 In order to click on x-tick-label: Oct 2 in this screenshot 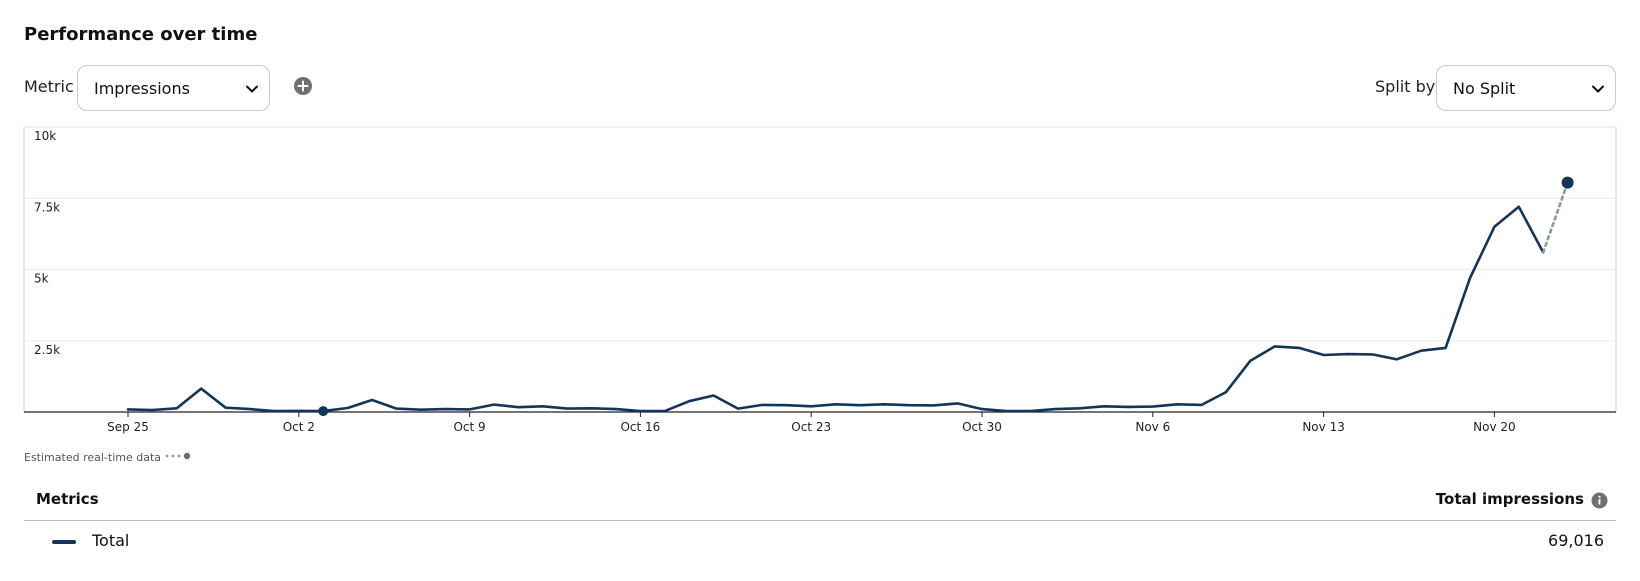, I will do `click(299, 427)`.